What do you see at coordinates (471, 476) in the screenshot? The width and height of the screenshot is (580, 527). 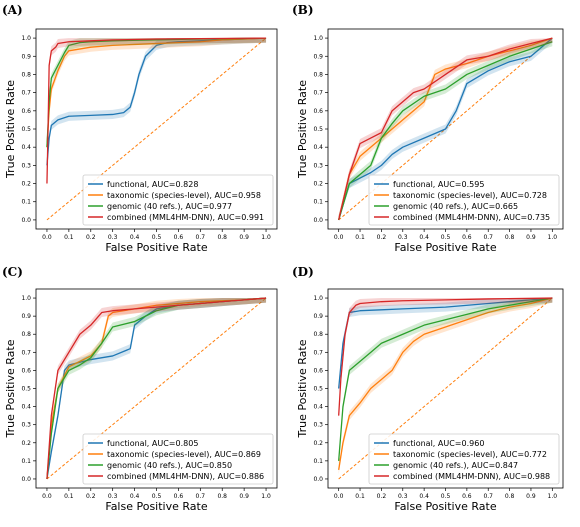 I see `legend-label-combined: combined (MML4HM-DNN), AUC=0.988` at bounding box center [471, 476].